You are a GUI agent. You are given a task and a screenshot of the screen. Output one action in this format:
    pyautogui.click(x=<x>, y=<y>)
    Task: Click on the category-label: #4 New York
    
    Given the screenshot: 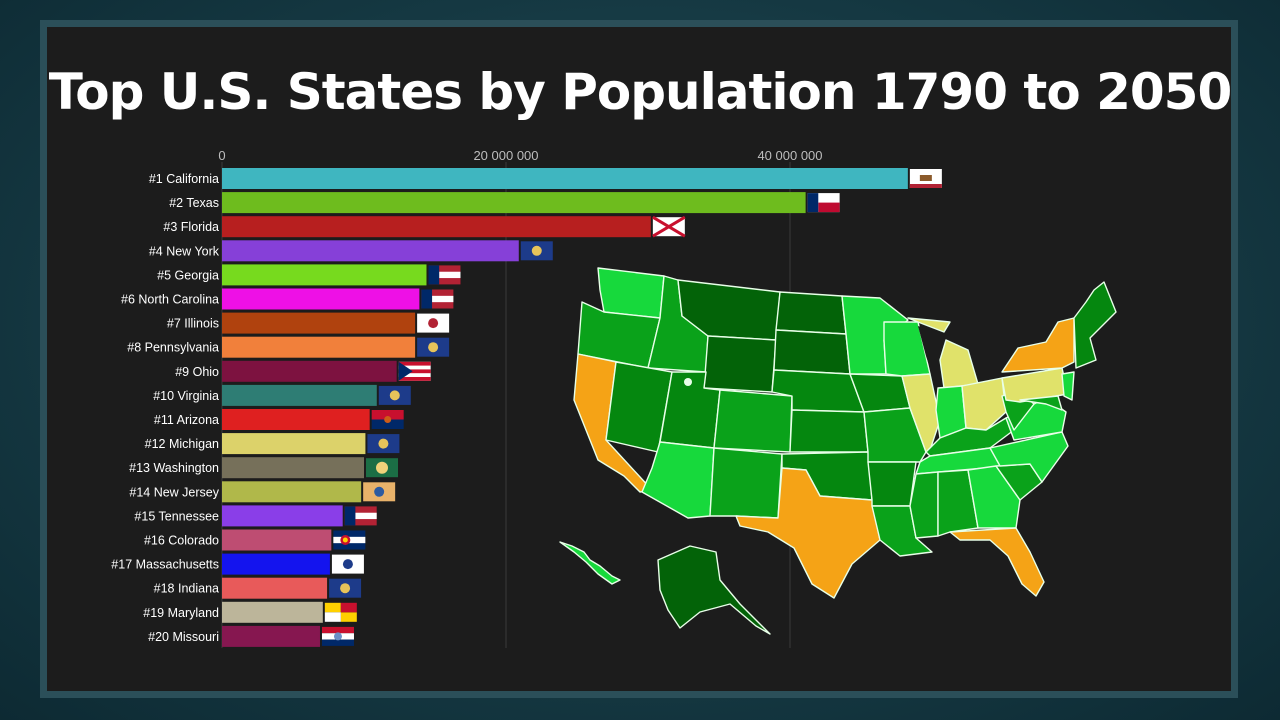 What is the action you would take?
    pyautogui.click(x=184, y=251)
    